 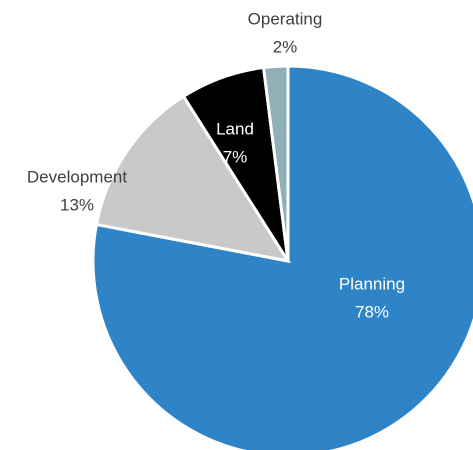 I want to click on slice-value-label: 13%, so click(x=77, y=204).